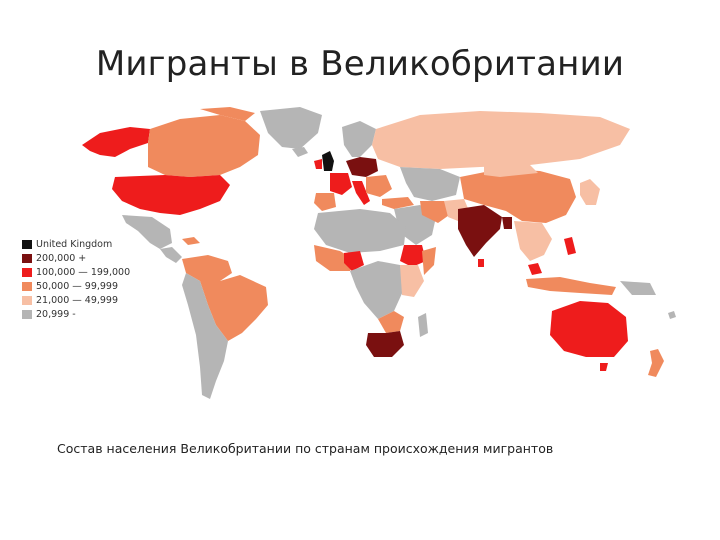 This screenshot has width=720, height=540. I want to click on region-iceland, so click(300, 152).